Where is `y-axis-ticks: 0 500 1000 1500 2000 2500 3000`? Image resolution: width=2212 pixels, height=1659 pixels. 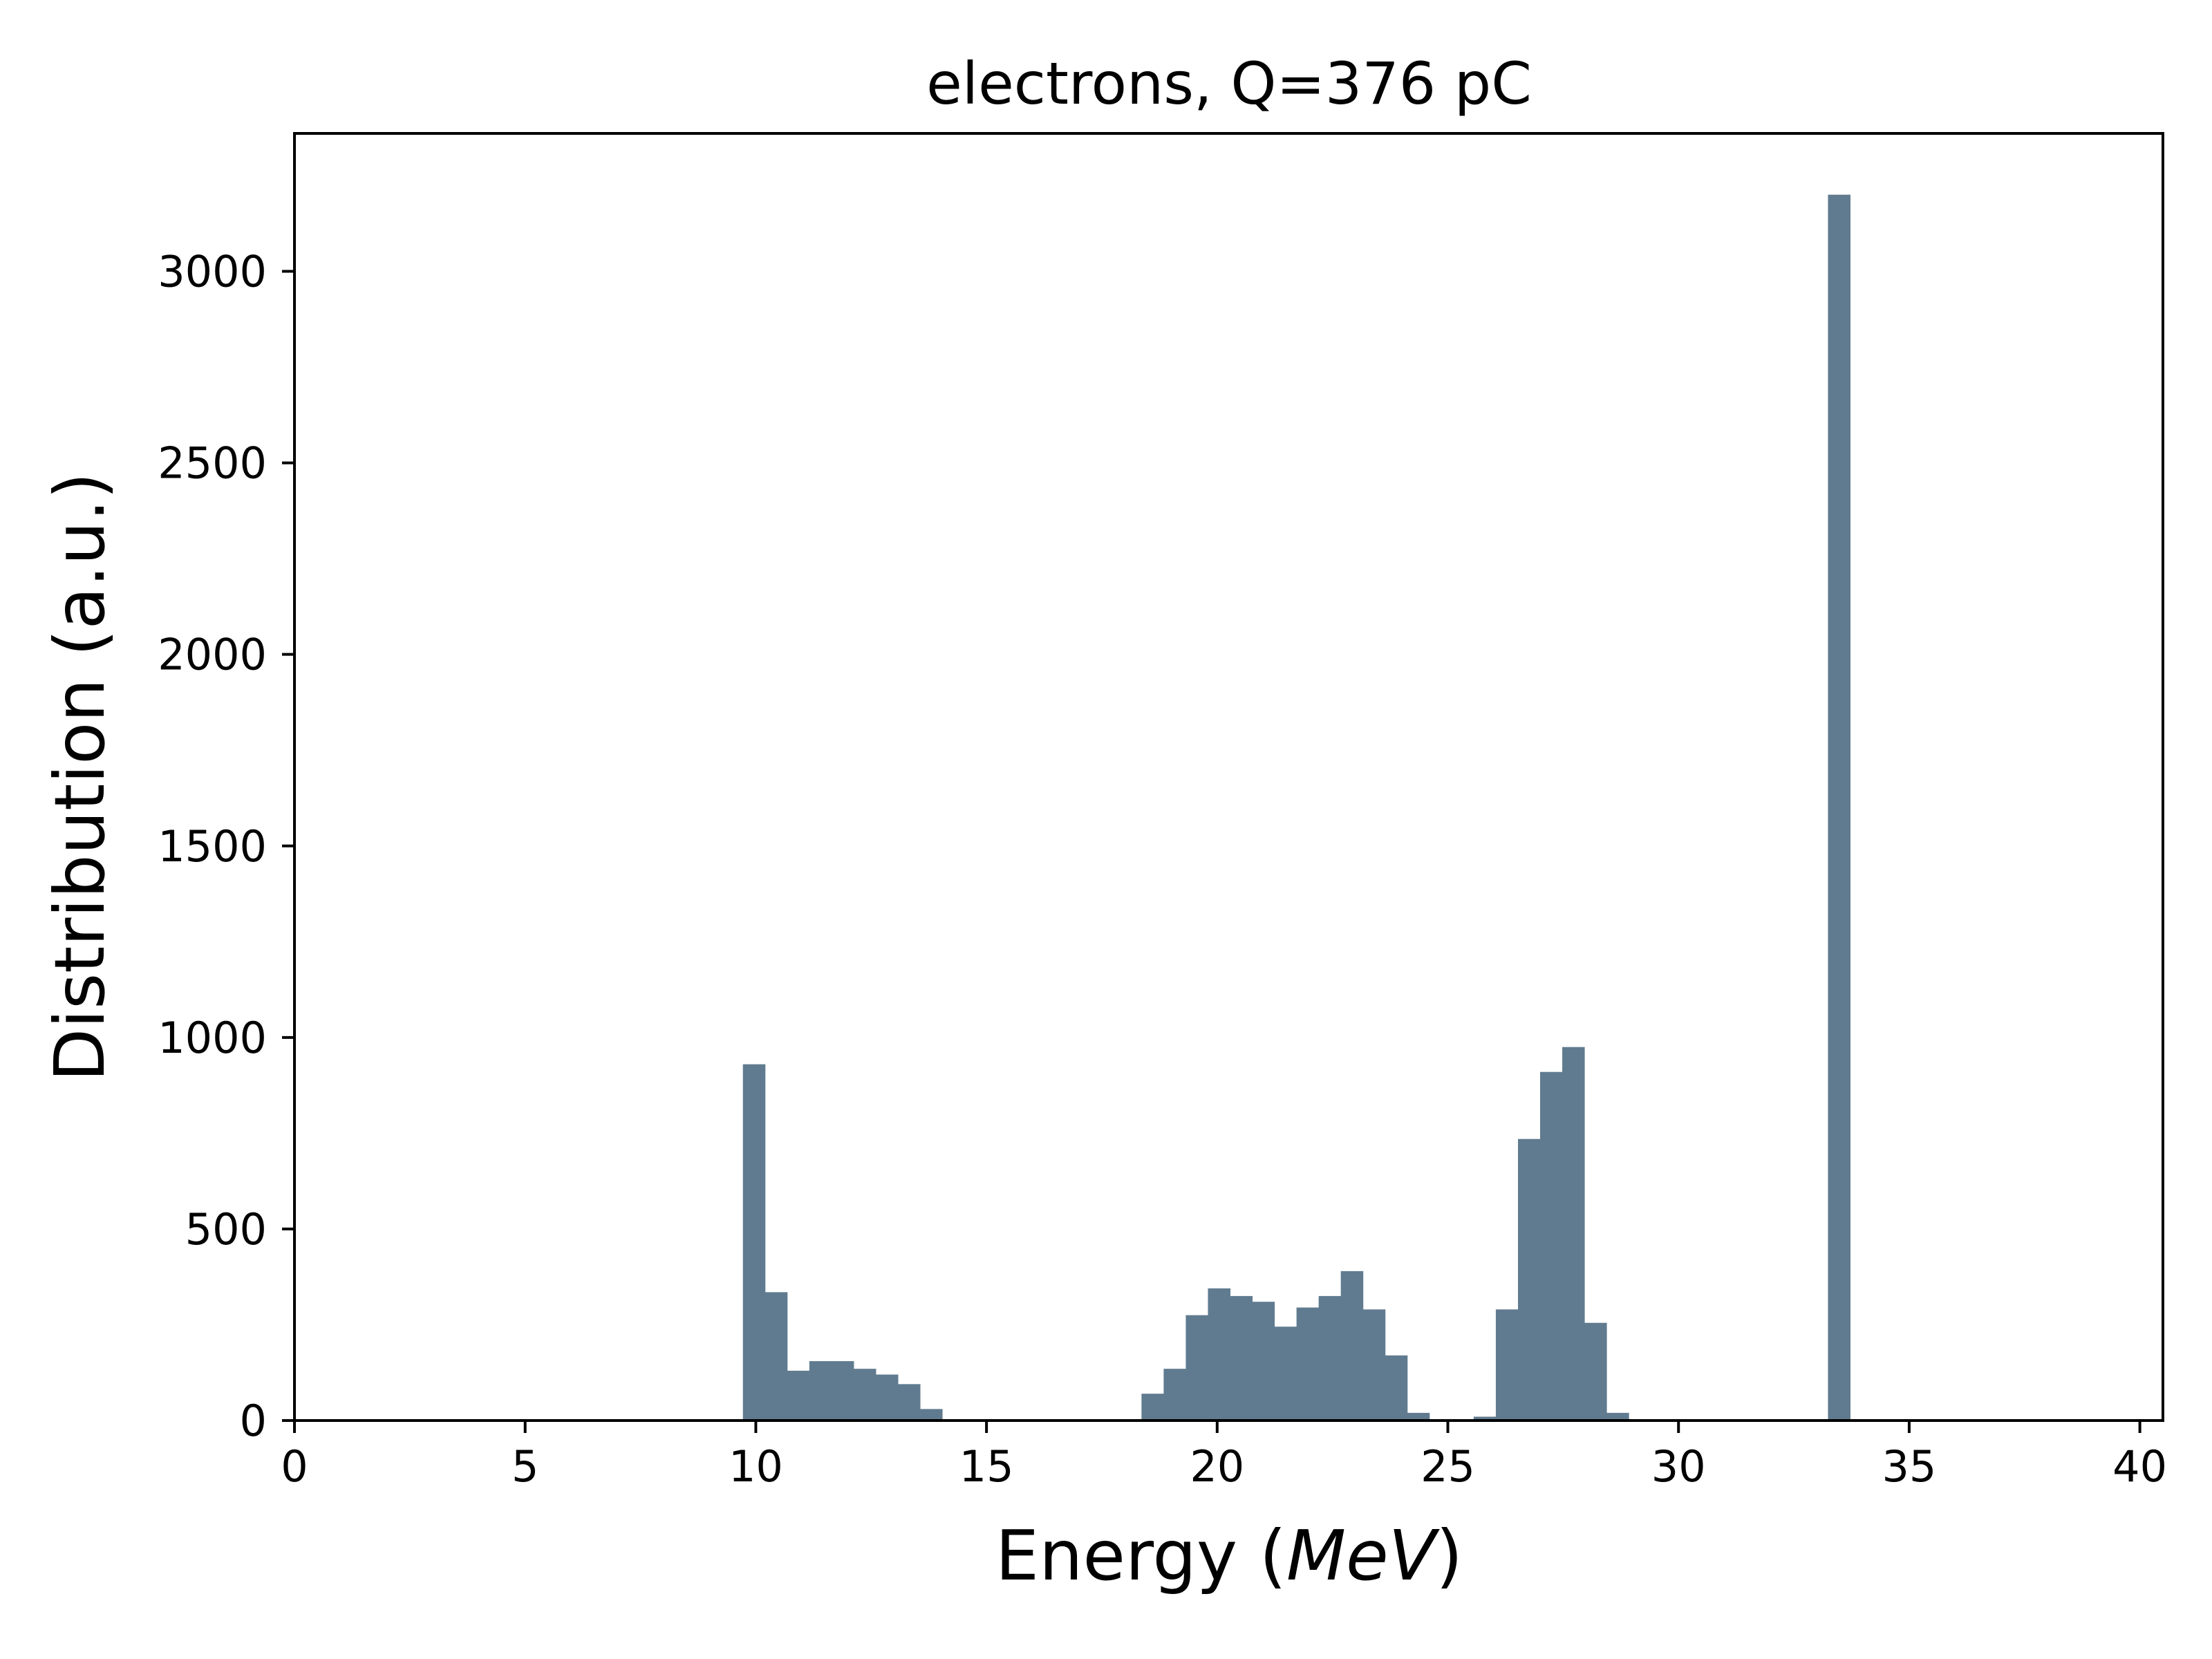 y-axis-ticks: 0 500 1000 1500 2000 2500 3000 is located at coordinates (226, 847).